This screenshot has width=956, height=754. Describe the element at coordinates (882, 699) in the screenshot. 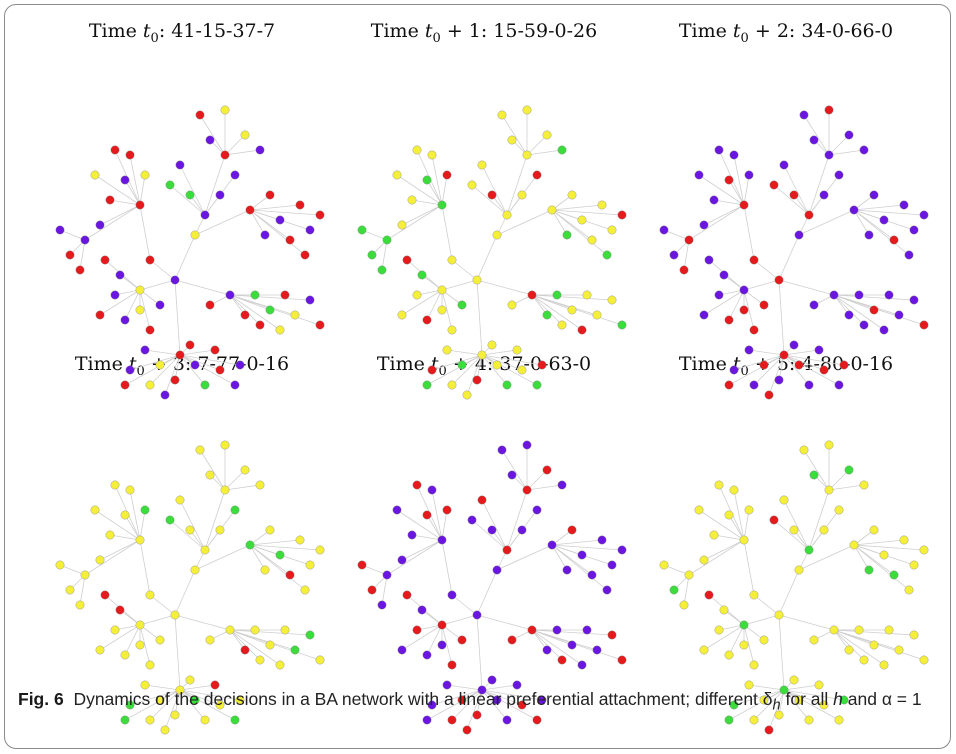

I see `caption-text3: and α = 1` at that location.